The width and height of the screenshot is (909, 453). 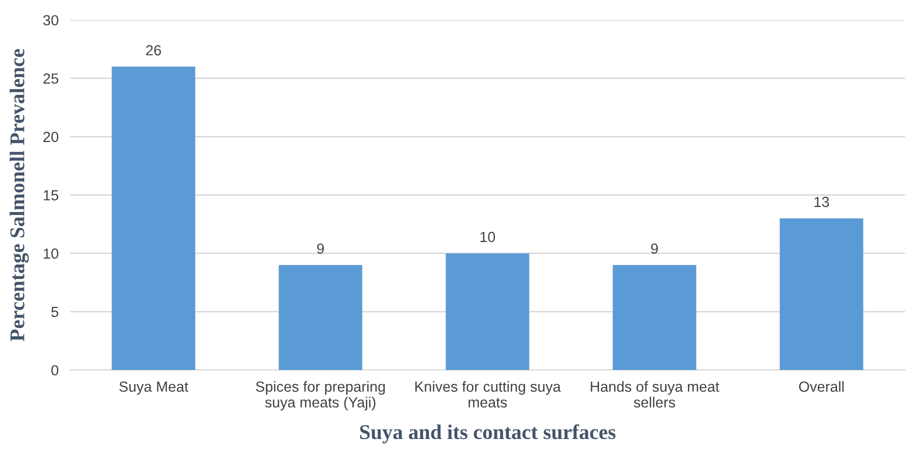 What do you see at coordinates (51, 195) in the screenshot?
I see `y-tick-label: 15` at bounding box center [51, 195].